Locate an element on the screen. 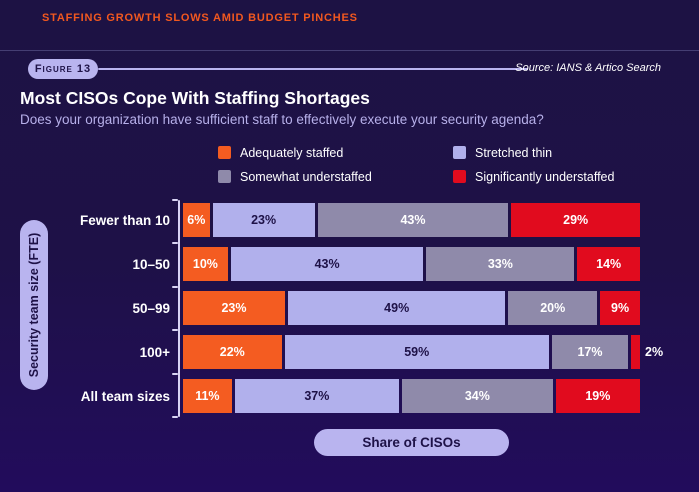 The width and height of the screenshot is (699, 492). segment-value: 33% is located at coordinates (500, 264).